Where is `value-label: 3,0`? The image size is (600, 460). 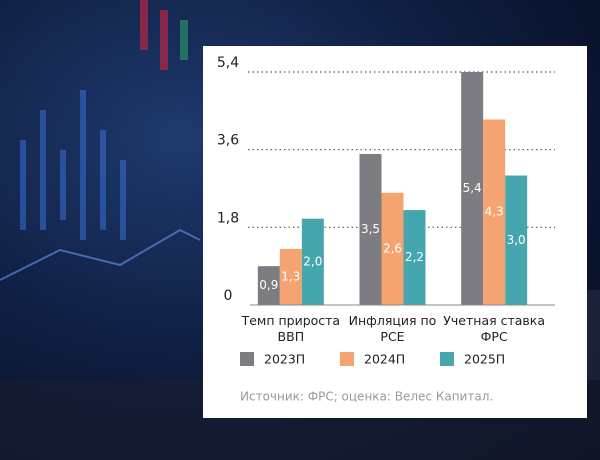 value-label: 3,0 is located at coordinates (516, 240).